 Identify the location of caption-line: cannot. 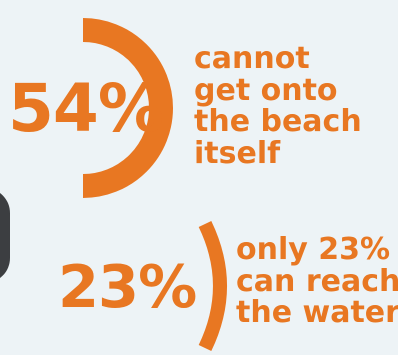
(252, 58).